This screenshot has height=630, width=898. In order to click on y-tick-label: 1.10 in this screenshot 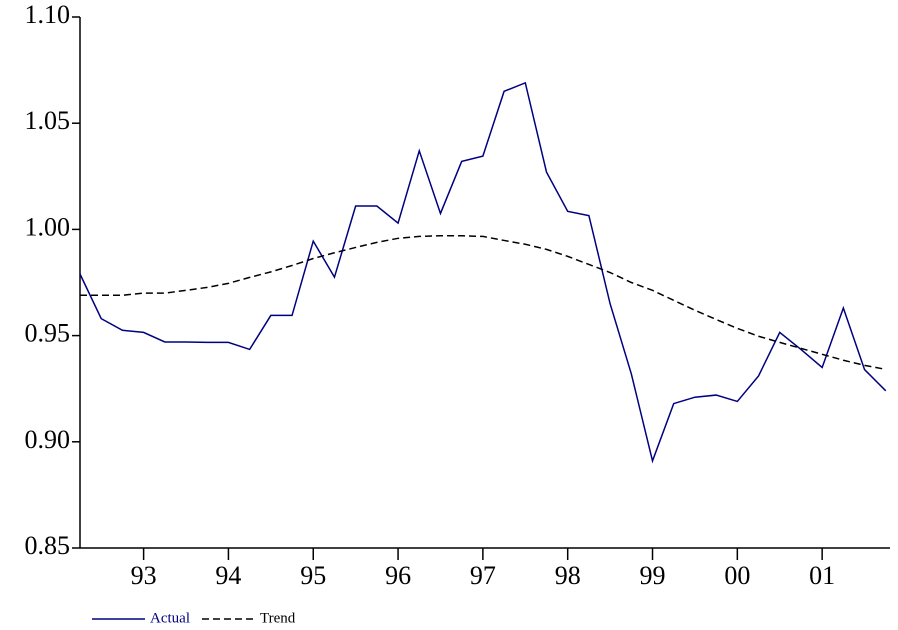, I will do `click(48, 14)`.